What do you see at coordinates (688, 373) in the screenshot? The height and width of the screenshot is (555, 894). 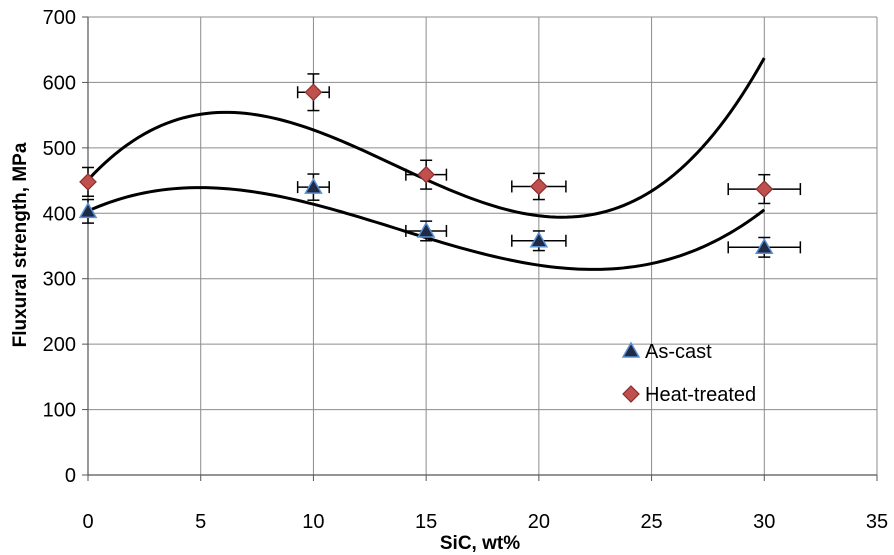 I see `legend: As-cast Heat-treated` at bounding box center [688, 373].